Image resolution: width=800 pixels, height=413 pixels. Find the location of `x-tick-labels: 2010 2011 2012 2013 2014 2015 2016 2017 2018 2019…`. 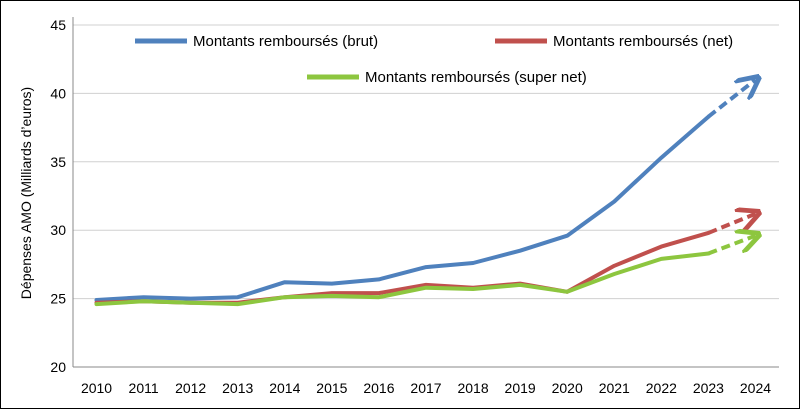

x-tick-labels: 2010 2011 2012 2013 2014 2015 2016 2017 2018 2019… is located at coordinates (426, 388).